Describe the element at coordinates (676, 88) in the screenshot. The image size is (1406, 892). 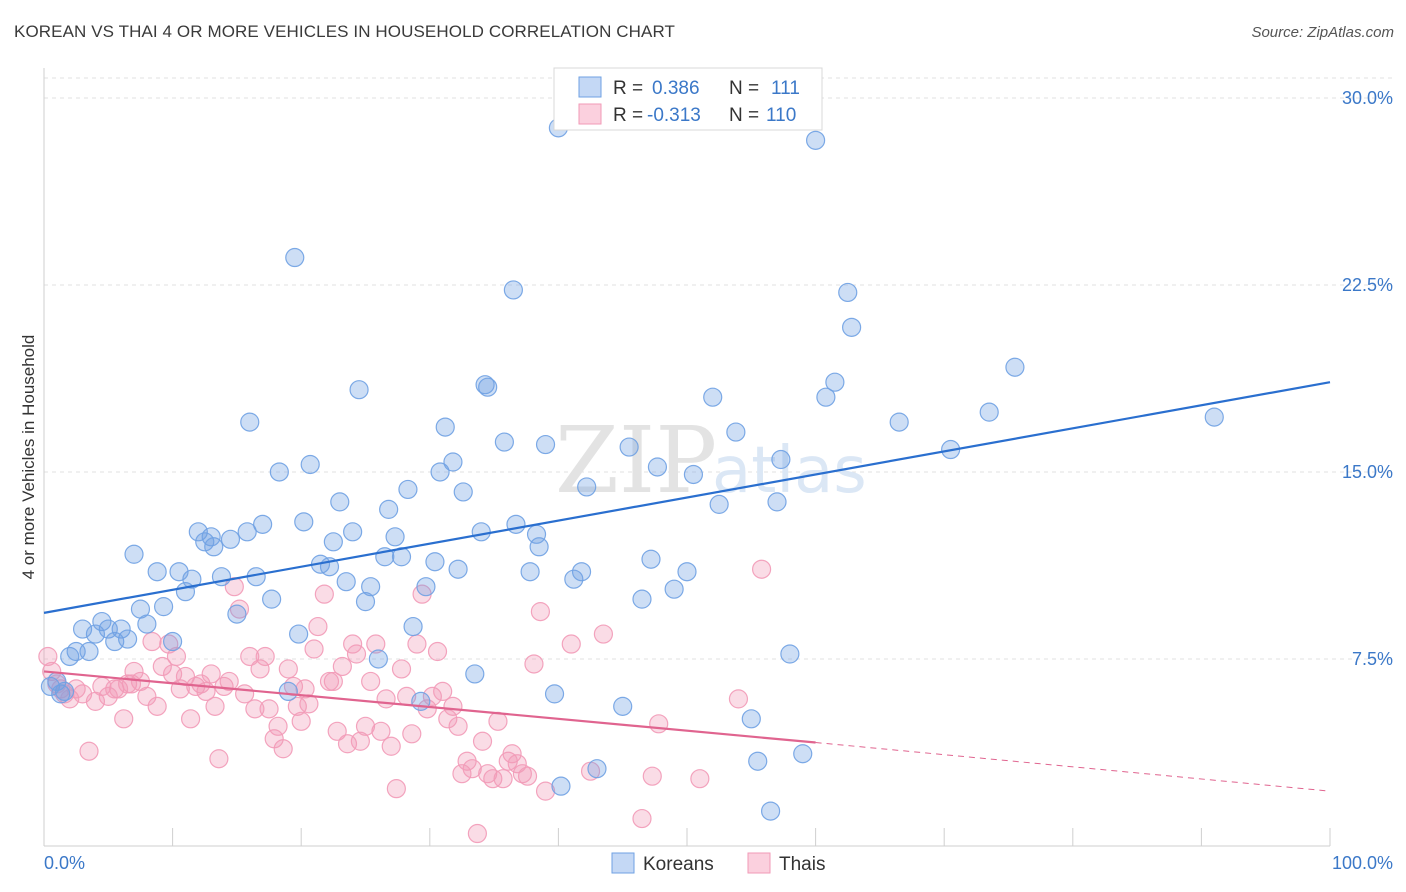
I see `legend-korean-r-value: 0.386` at that location.